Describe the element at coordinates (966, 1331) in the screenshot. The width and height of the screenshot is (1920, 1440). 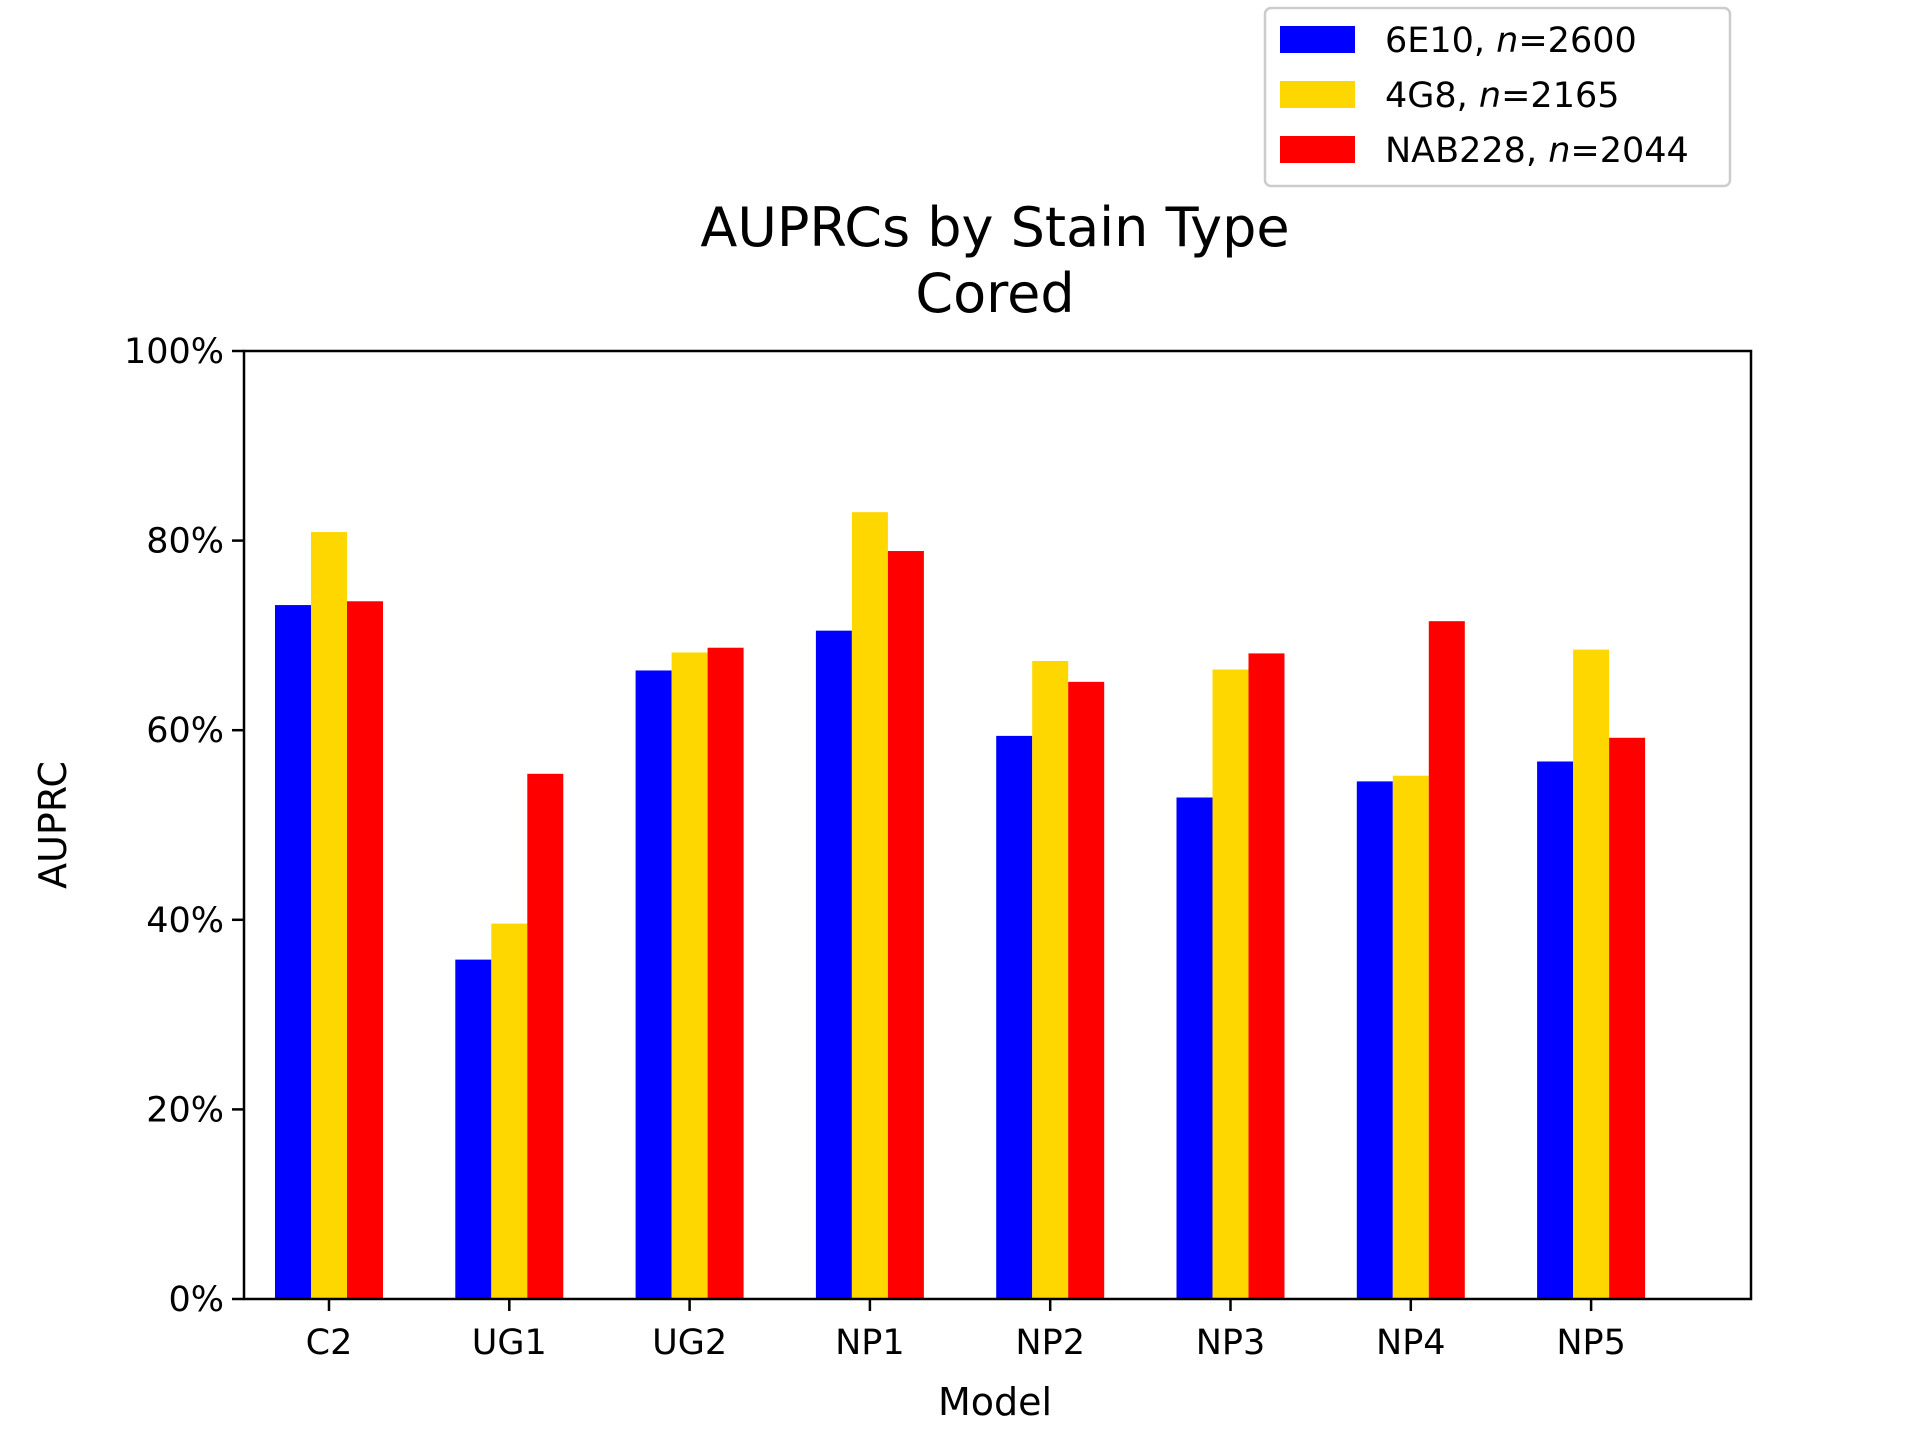
I see `x-ticks: C2 UG1 UG2 NP1 NP2 NP3 NP4 NP5` at that location.